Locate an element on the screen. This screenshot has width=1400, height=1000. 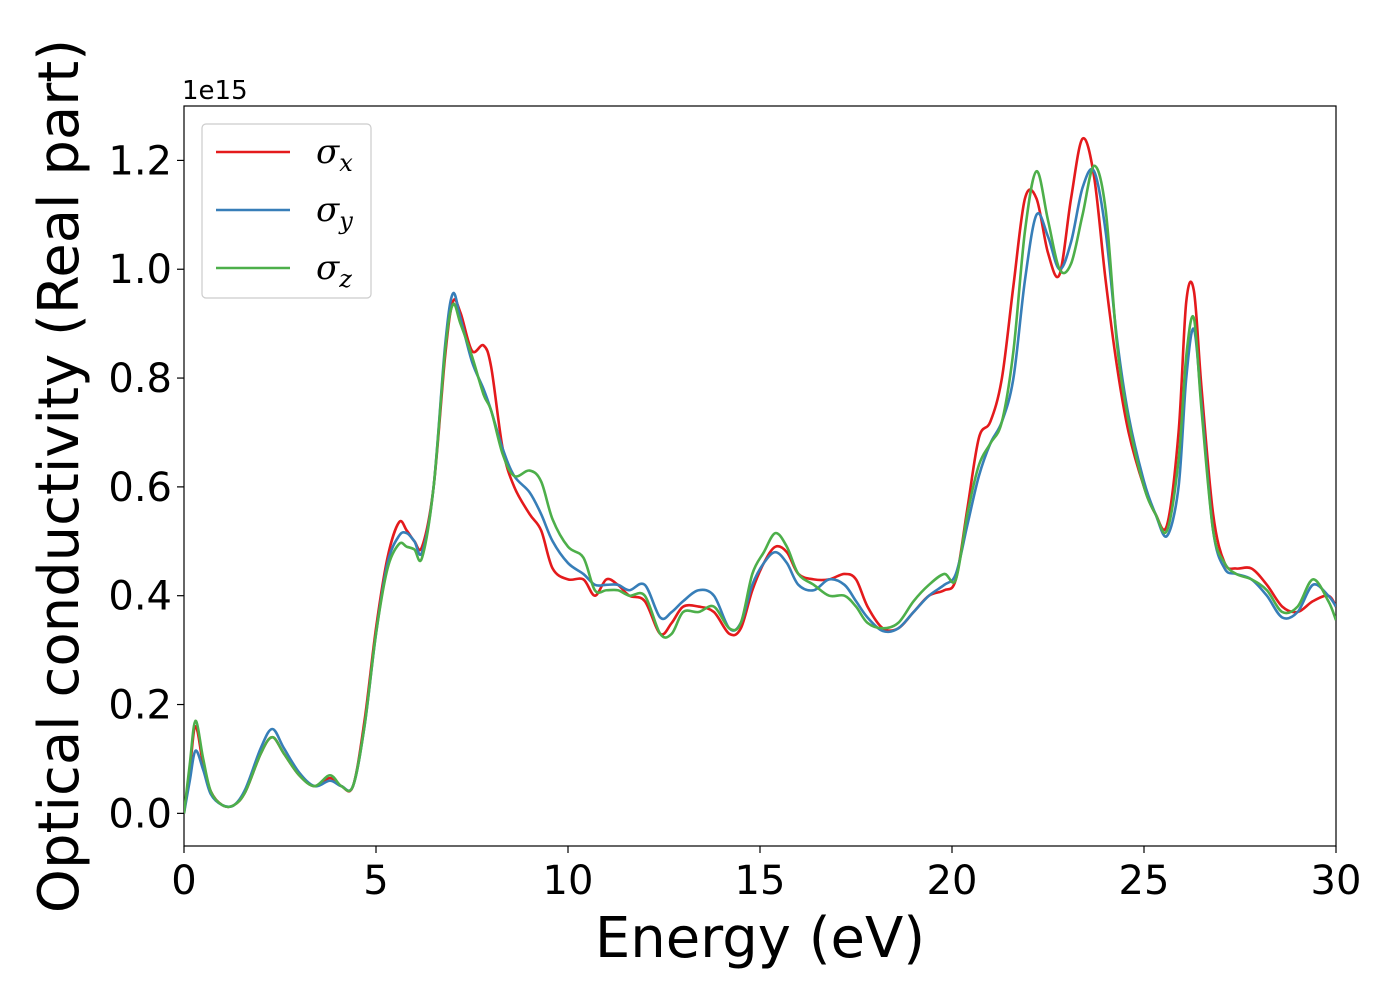
y-tick-label: 1.0 is located at coordinates (140, 270).